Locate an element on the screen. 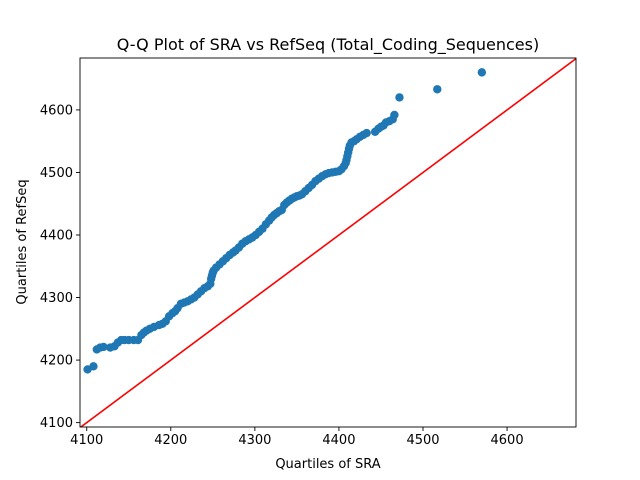 The width and height of the screenshot is (640, 480). y-tick-label: 4500 is located at coordinates (56, 173).